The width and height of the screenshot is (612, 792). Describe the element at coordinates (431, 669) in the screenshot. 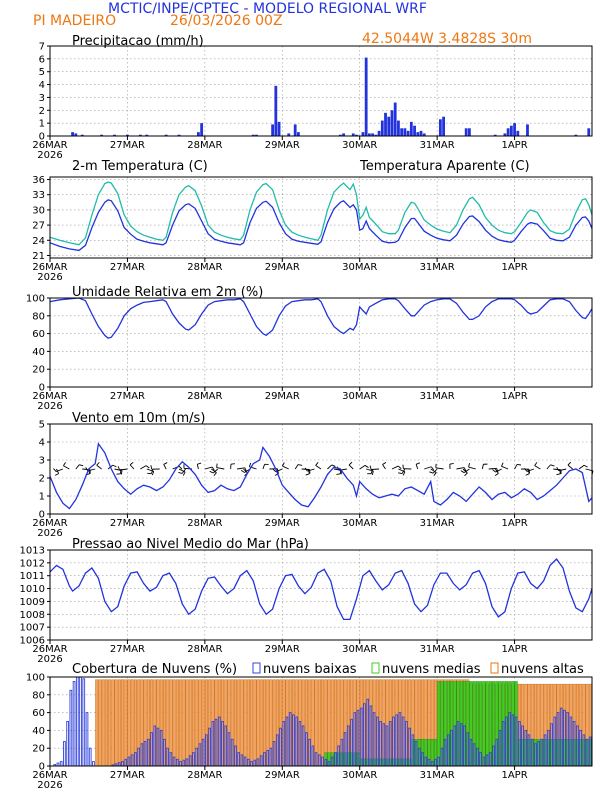

I see `cloud-legend-mid: nuvens medias` at that location.